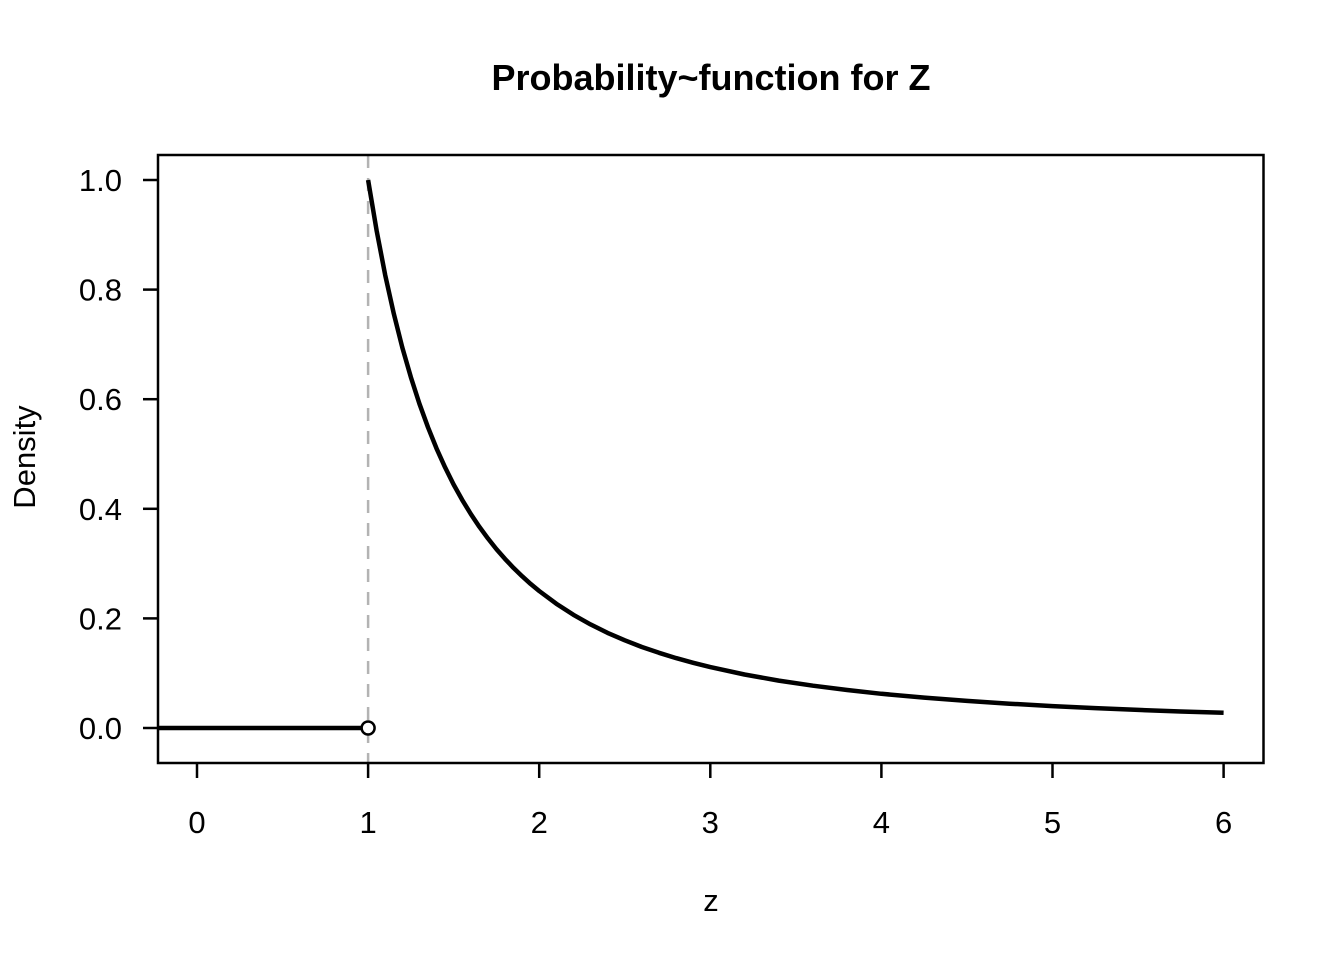 The width and height of the screenshot is (1344, 960). Describe the element at coordinates (196, 822) in the screenshot. I see `x-tick-label: 0` at that location.